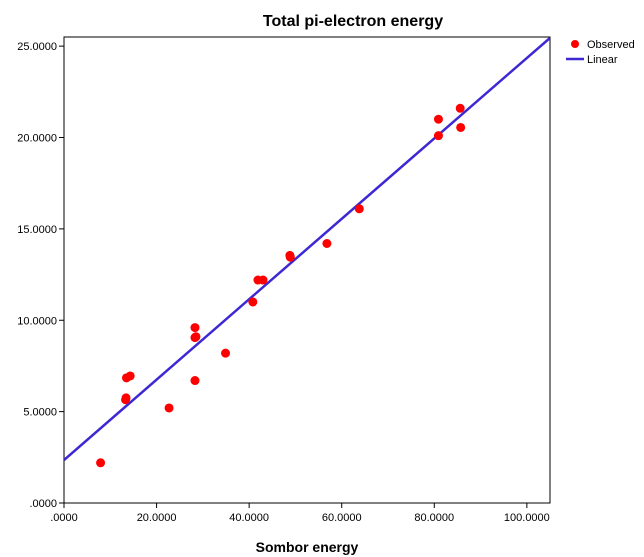 The width and height of the screenshot is (644, 557). Describe the element at coordinates (307, 547) in the screenshot. I see `x-axis-label: Sombor energy` at that location.